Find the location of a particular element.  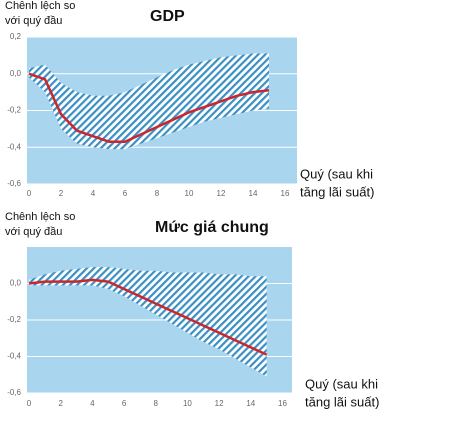

chart-title: Mức giá chung is located at coordinates (212, 227).